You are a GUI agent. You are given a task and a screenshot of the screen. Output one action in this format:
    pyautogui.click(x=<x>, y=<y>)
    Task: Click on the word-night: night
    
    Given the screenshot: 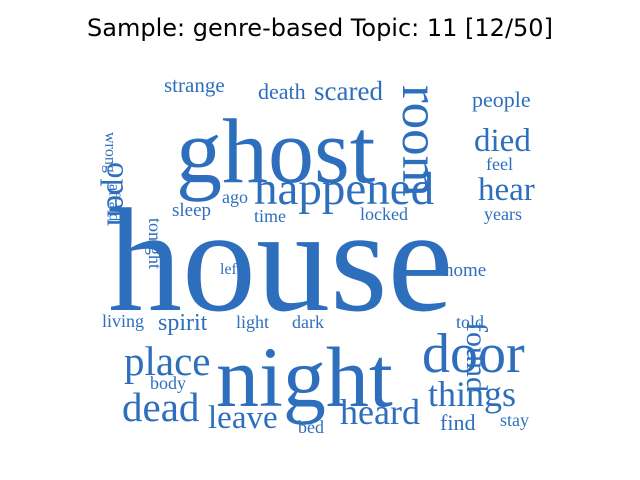 What is the action you would take?
    pyautogui.click(x=304, y=377)
    